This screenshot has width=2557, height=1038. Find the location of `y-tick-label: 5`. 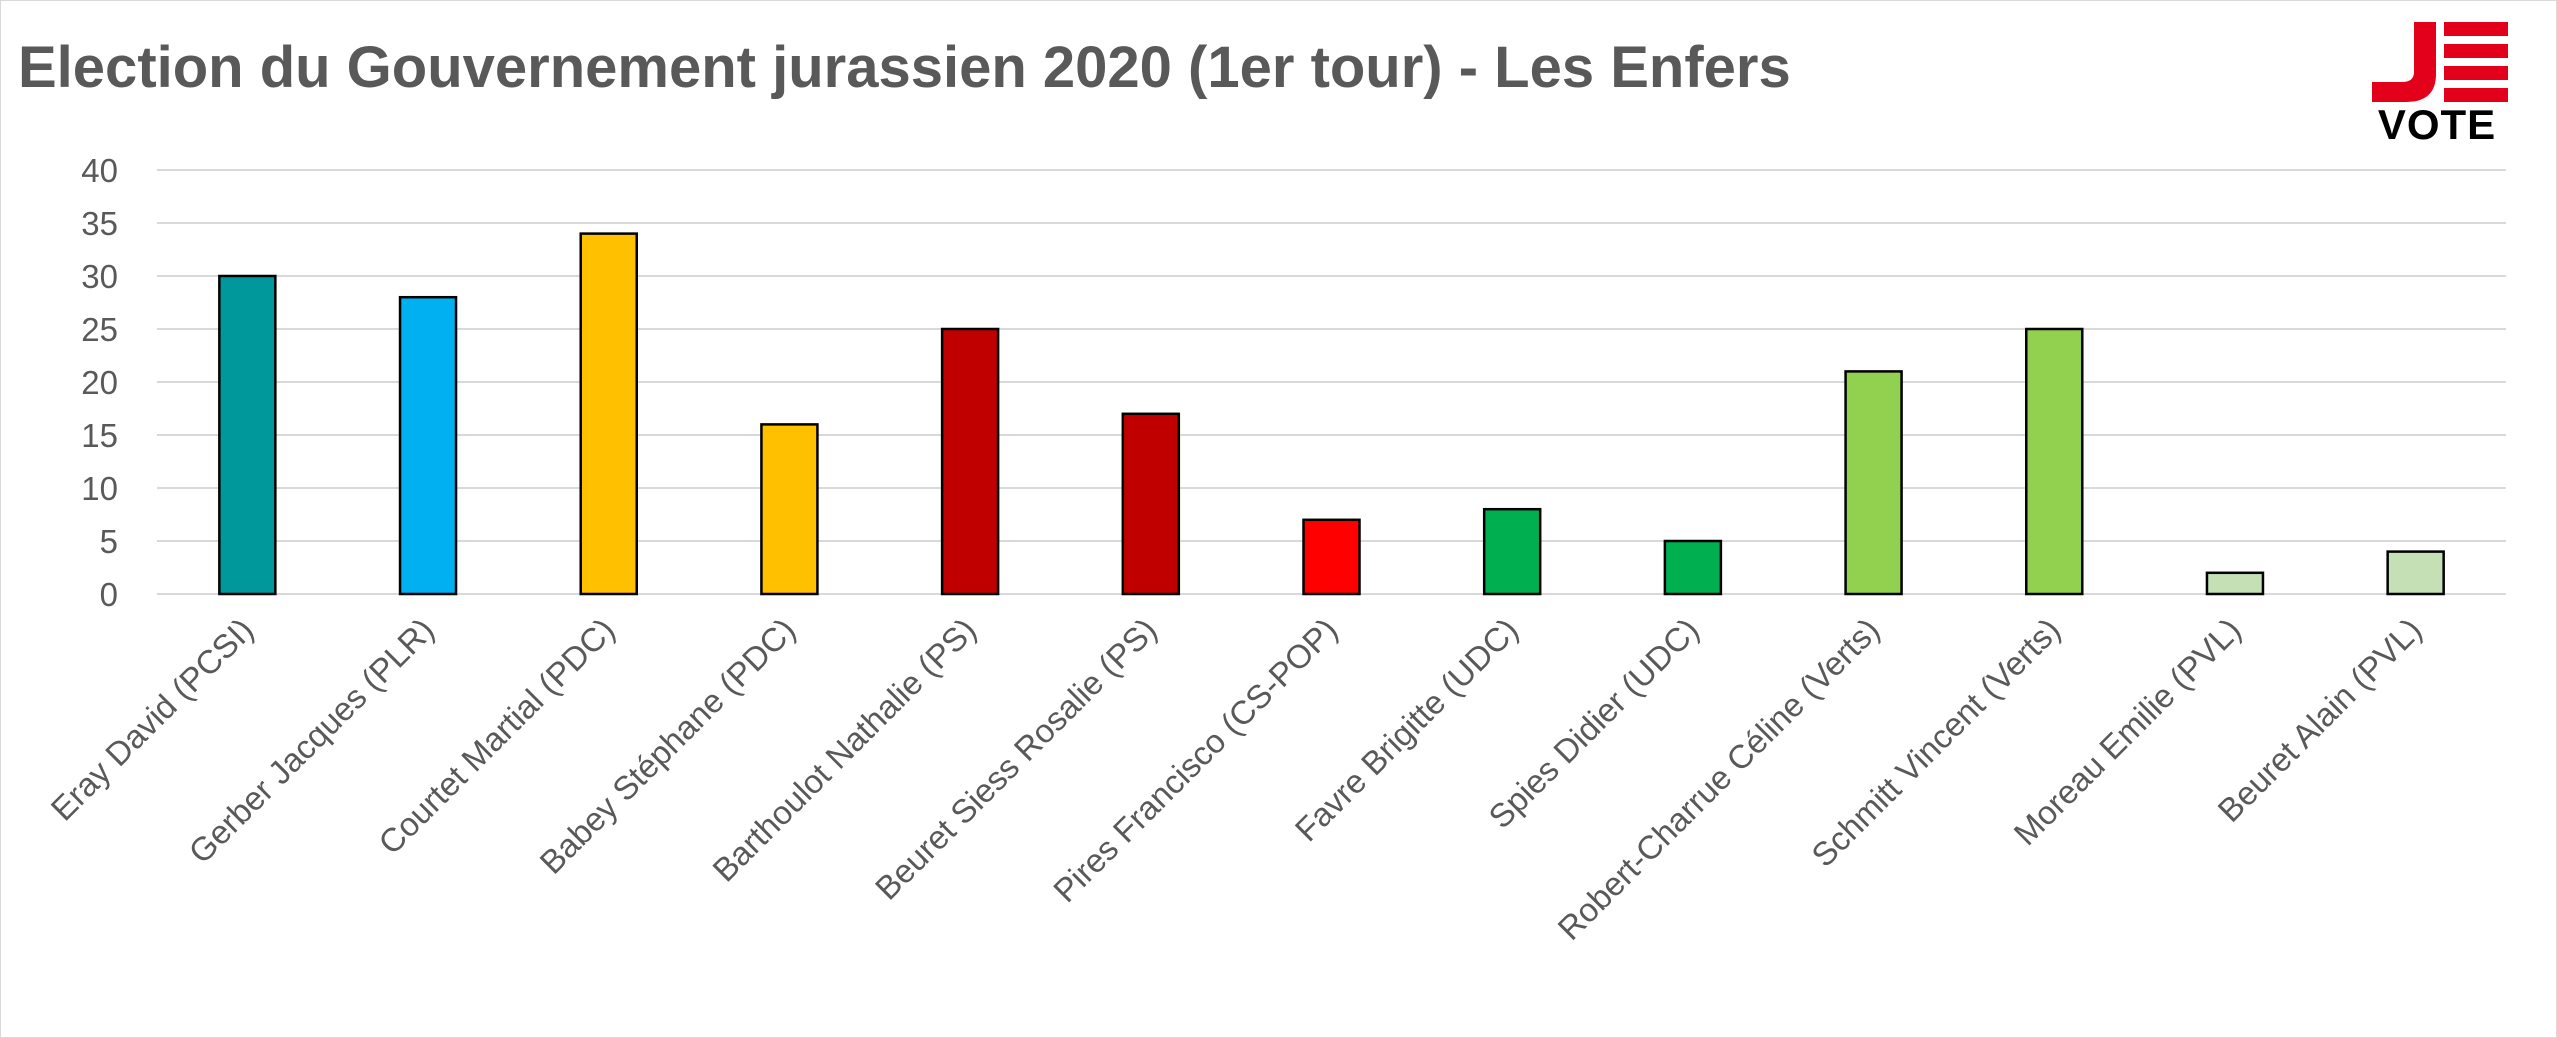

y-tick-label: 5 is located at coordinates (109, 541).